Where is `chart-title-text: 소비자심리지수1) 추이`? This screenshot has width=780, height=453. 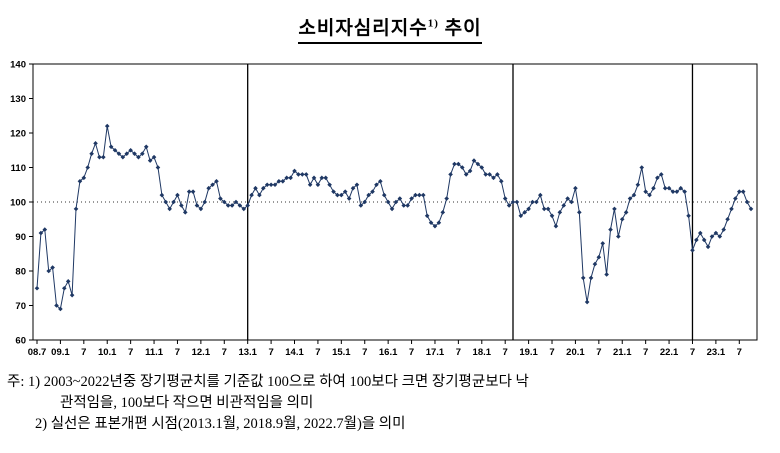 chart-title-text: 소비자심리지수1) 추이 is located at coordinates (390, 28).